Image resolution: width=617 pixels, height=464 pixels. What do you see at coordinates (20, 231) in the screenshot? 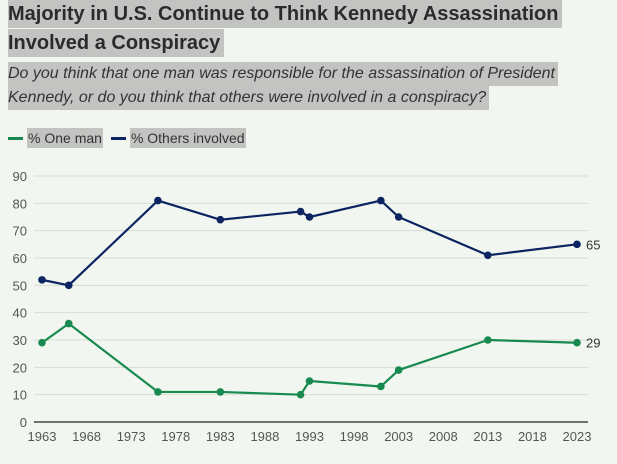
I see `y-tick-label: 70` at bounding box center [20, 231].